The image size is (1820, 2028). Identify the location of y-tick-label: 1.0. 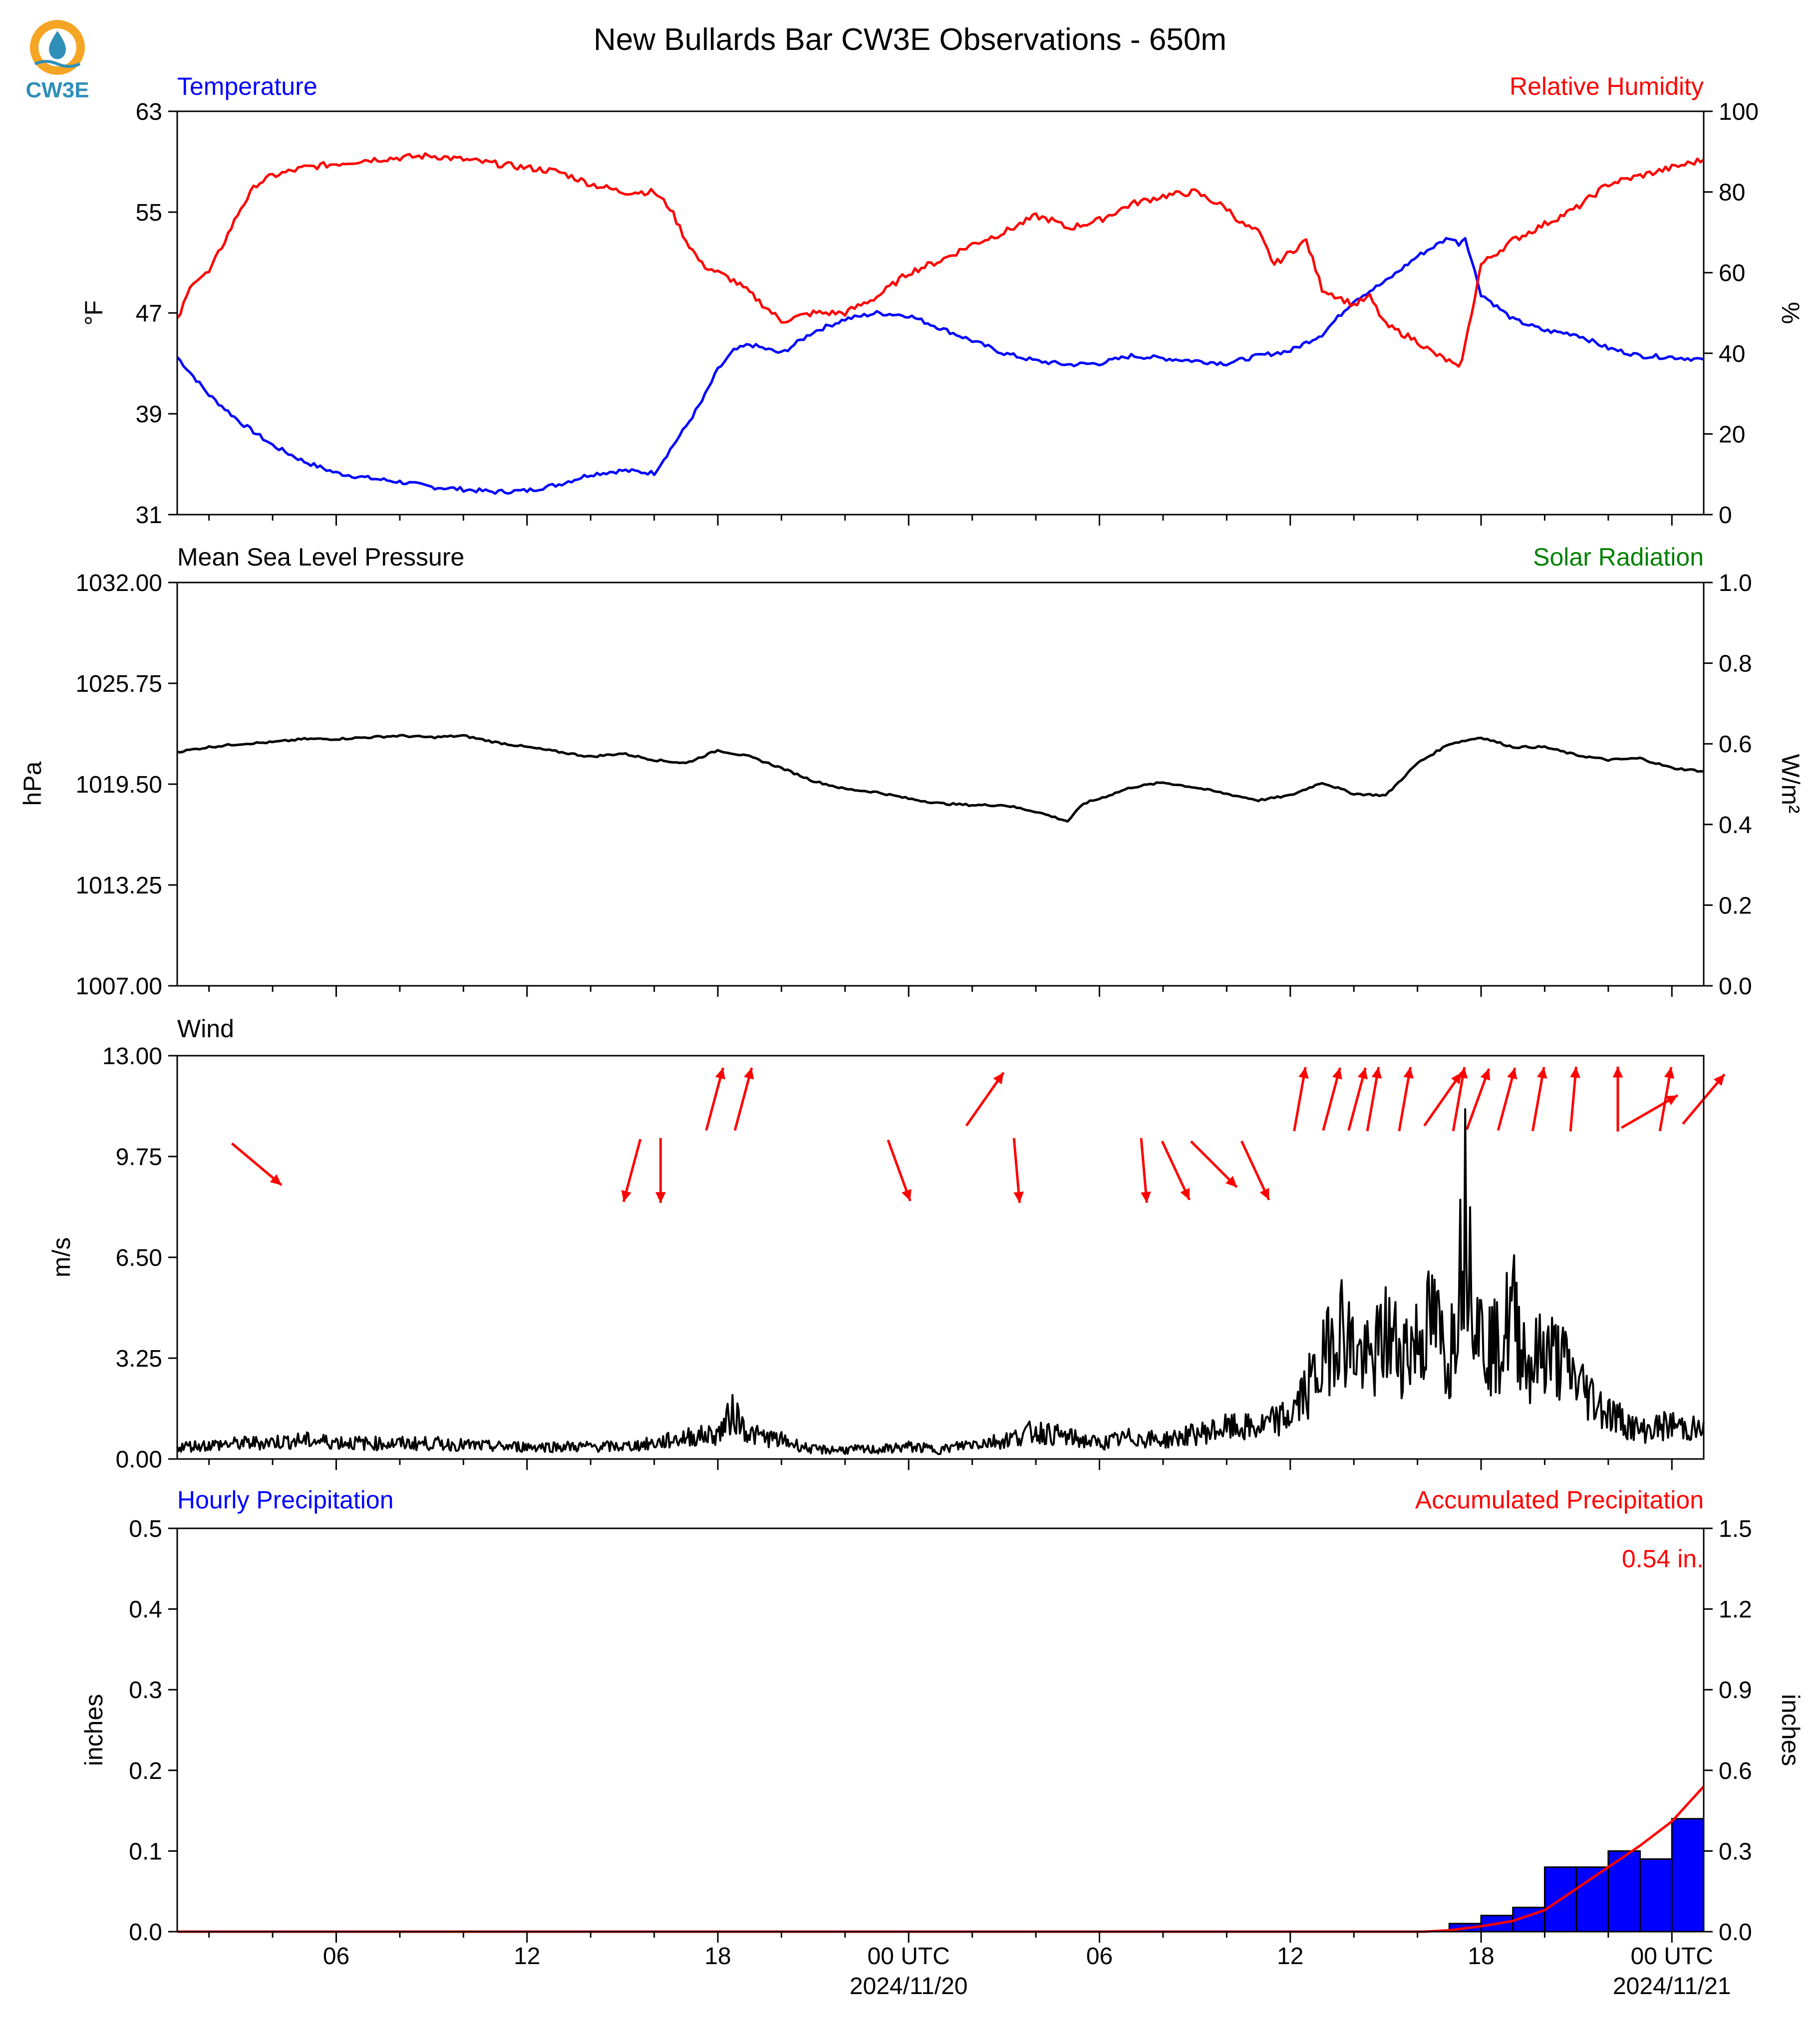
(1735, 583).